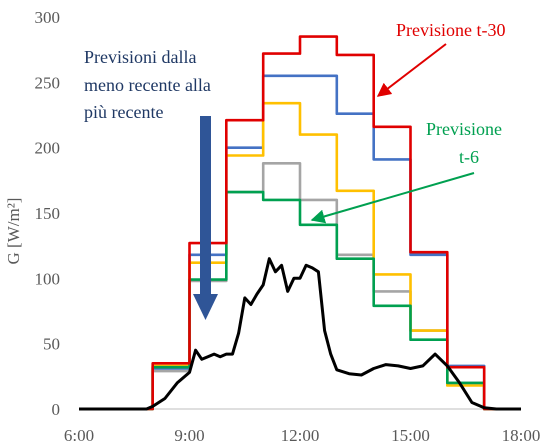  I want to click on x-tick-label: 9:00, so click(189, 435).